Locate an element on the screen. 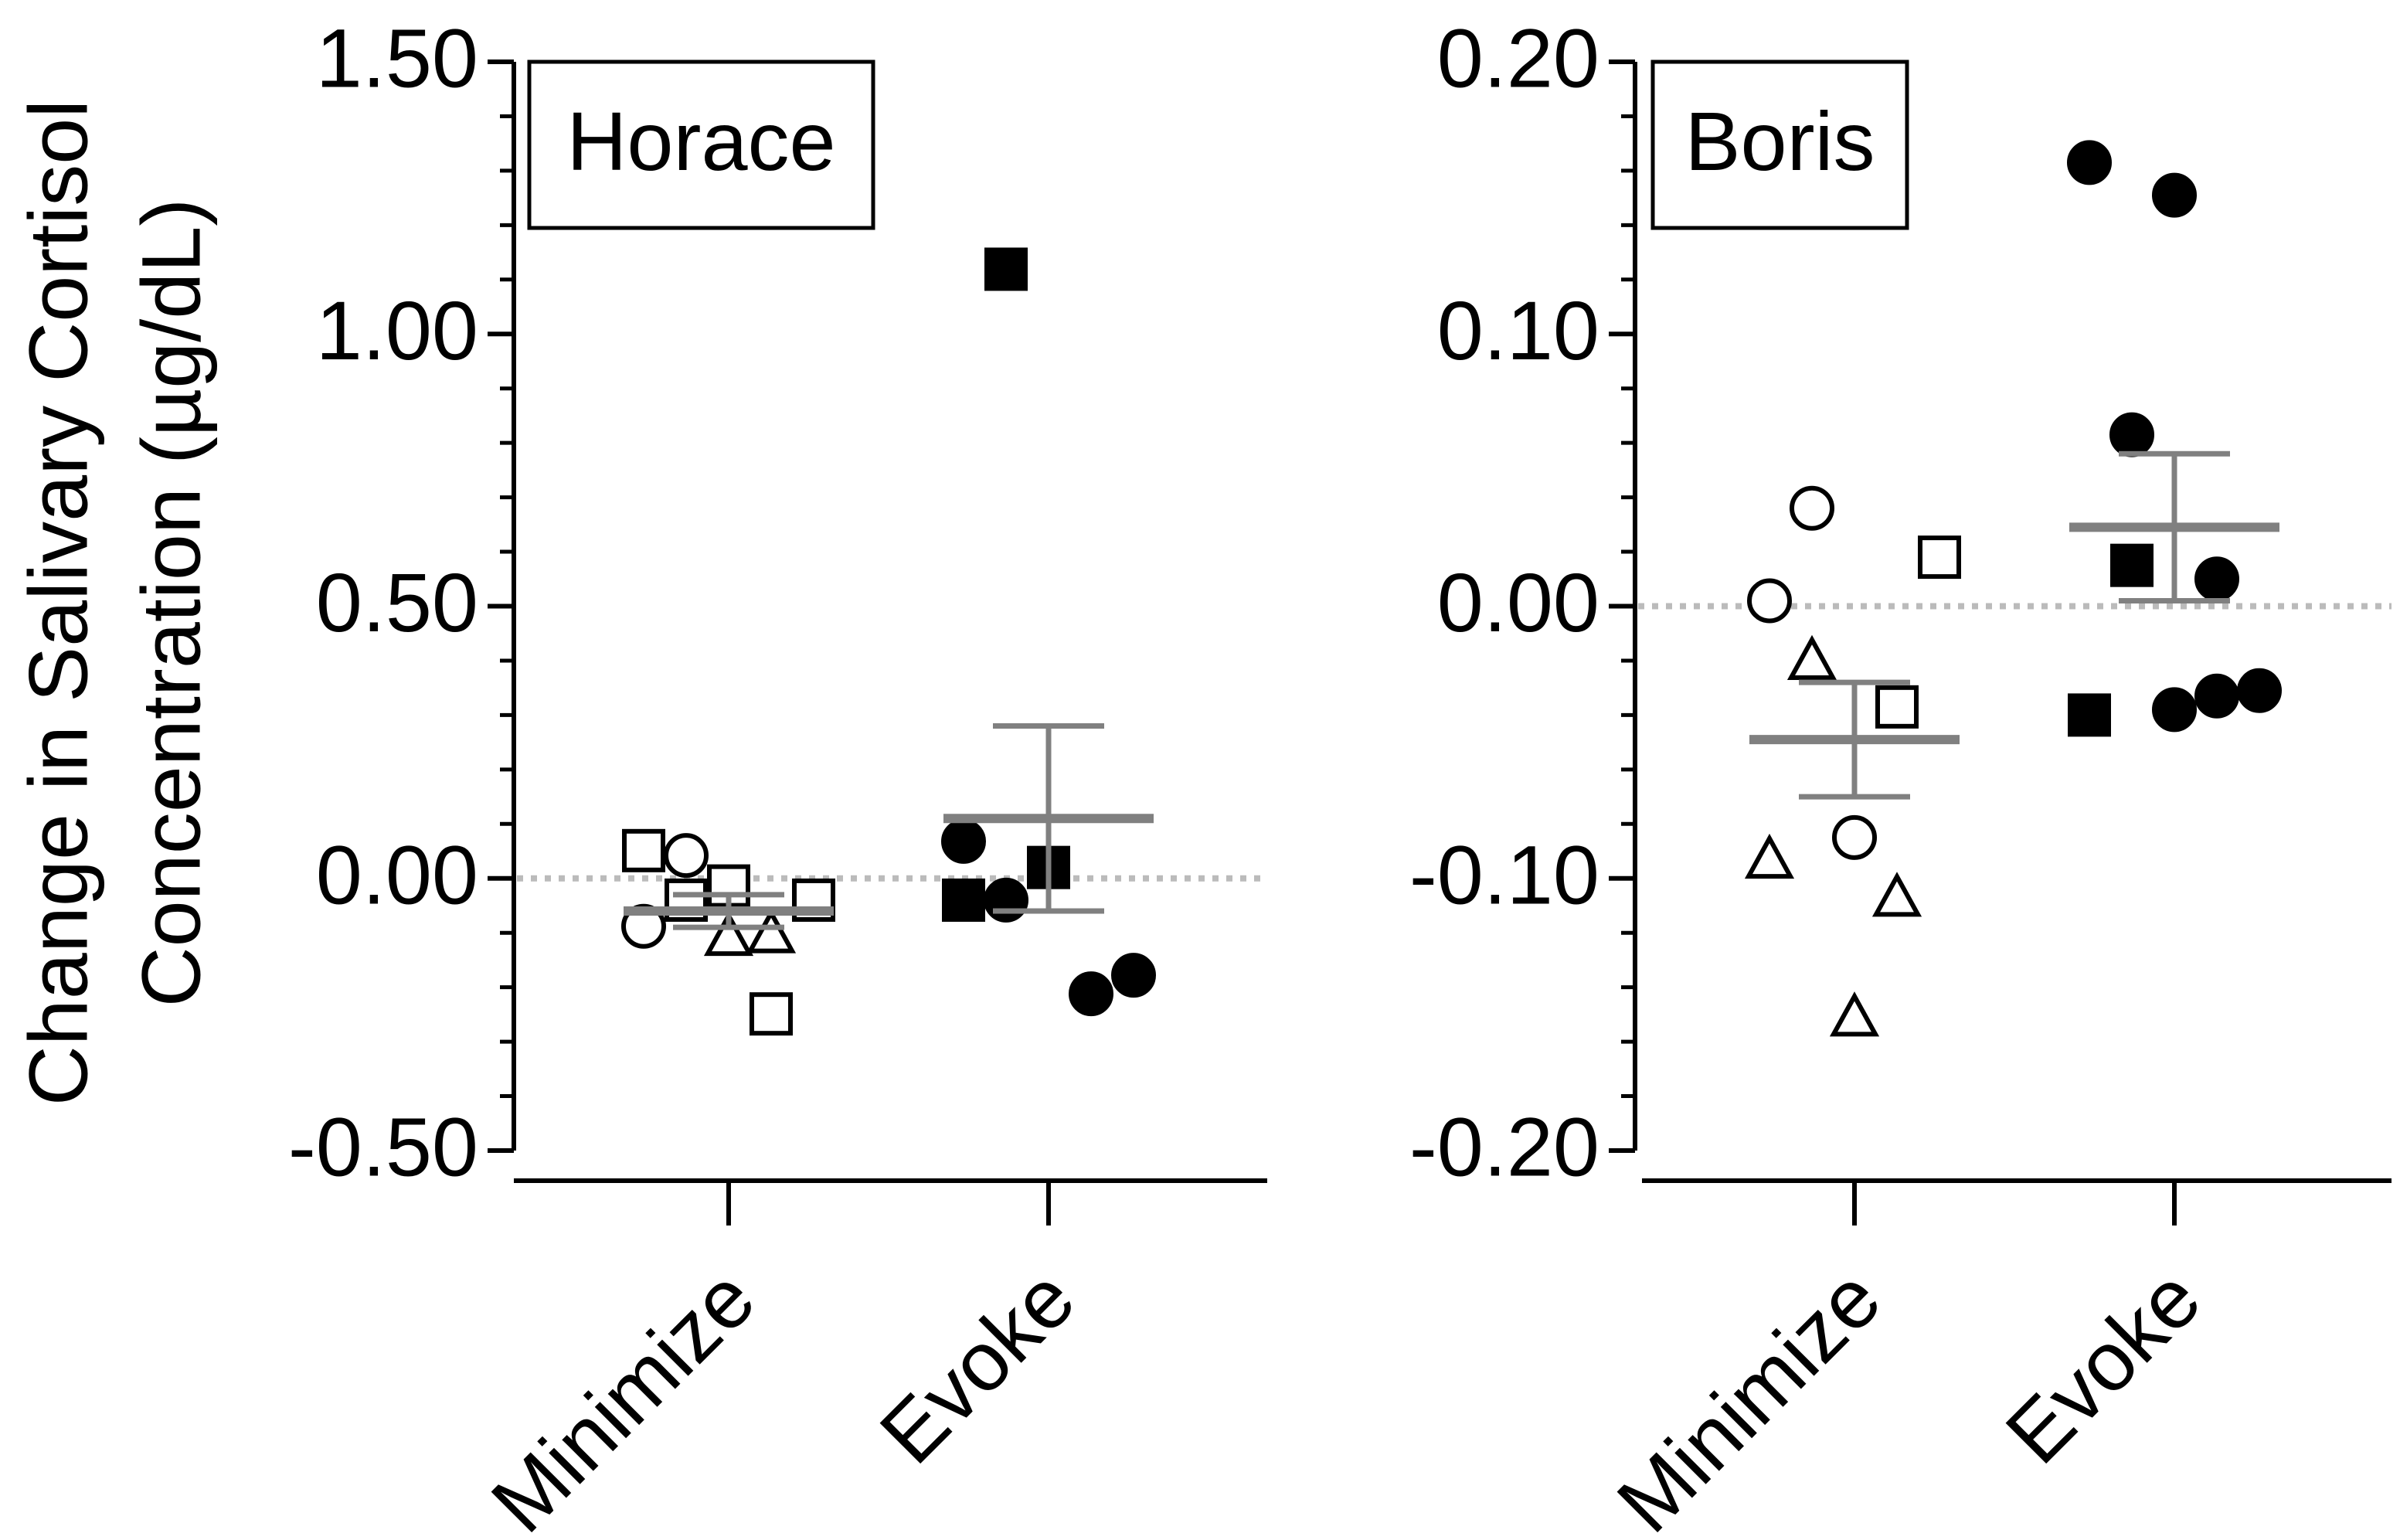 Image resolution: width=2400 pixels, height=1540 pixels. y-tick-label: -0.20 is located at coordinates (1504, 1147).